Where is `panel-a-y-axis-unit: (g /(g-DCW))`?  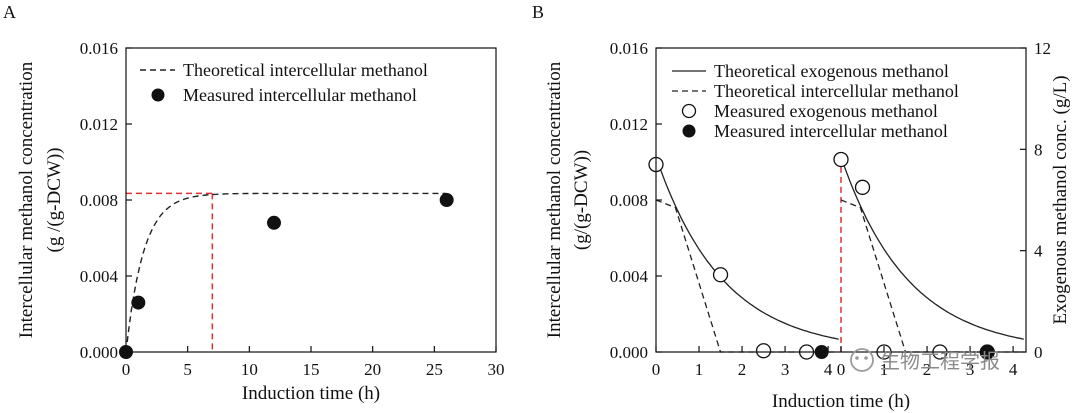
panel-a-y-axis-unit: (g /(g-DCW)) is located at coordinates (54, 200).